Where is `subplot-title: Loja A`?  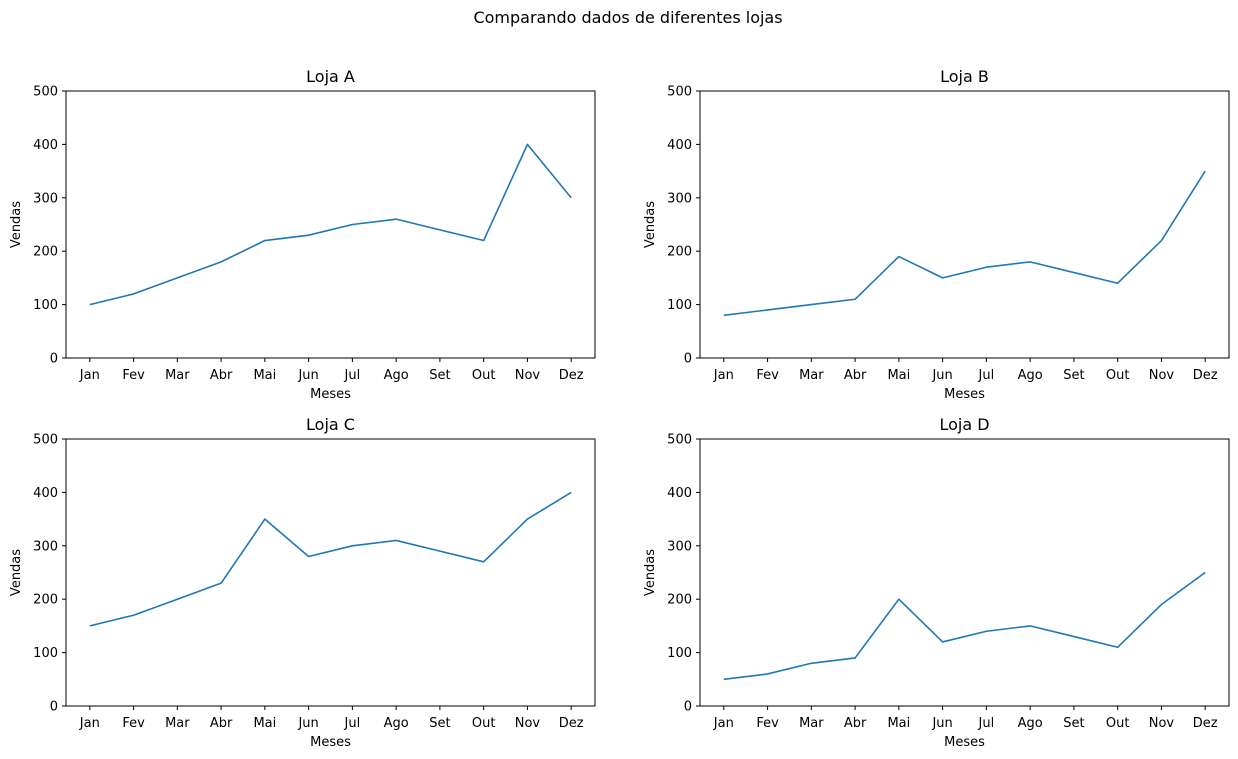
subplot-title: Loja A is located at coordinates (330, 76).